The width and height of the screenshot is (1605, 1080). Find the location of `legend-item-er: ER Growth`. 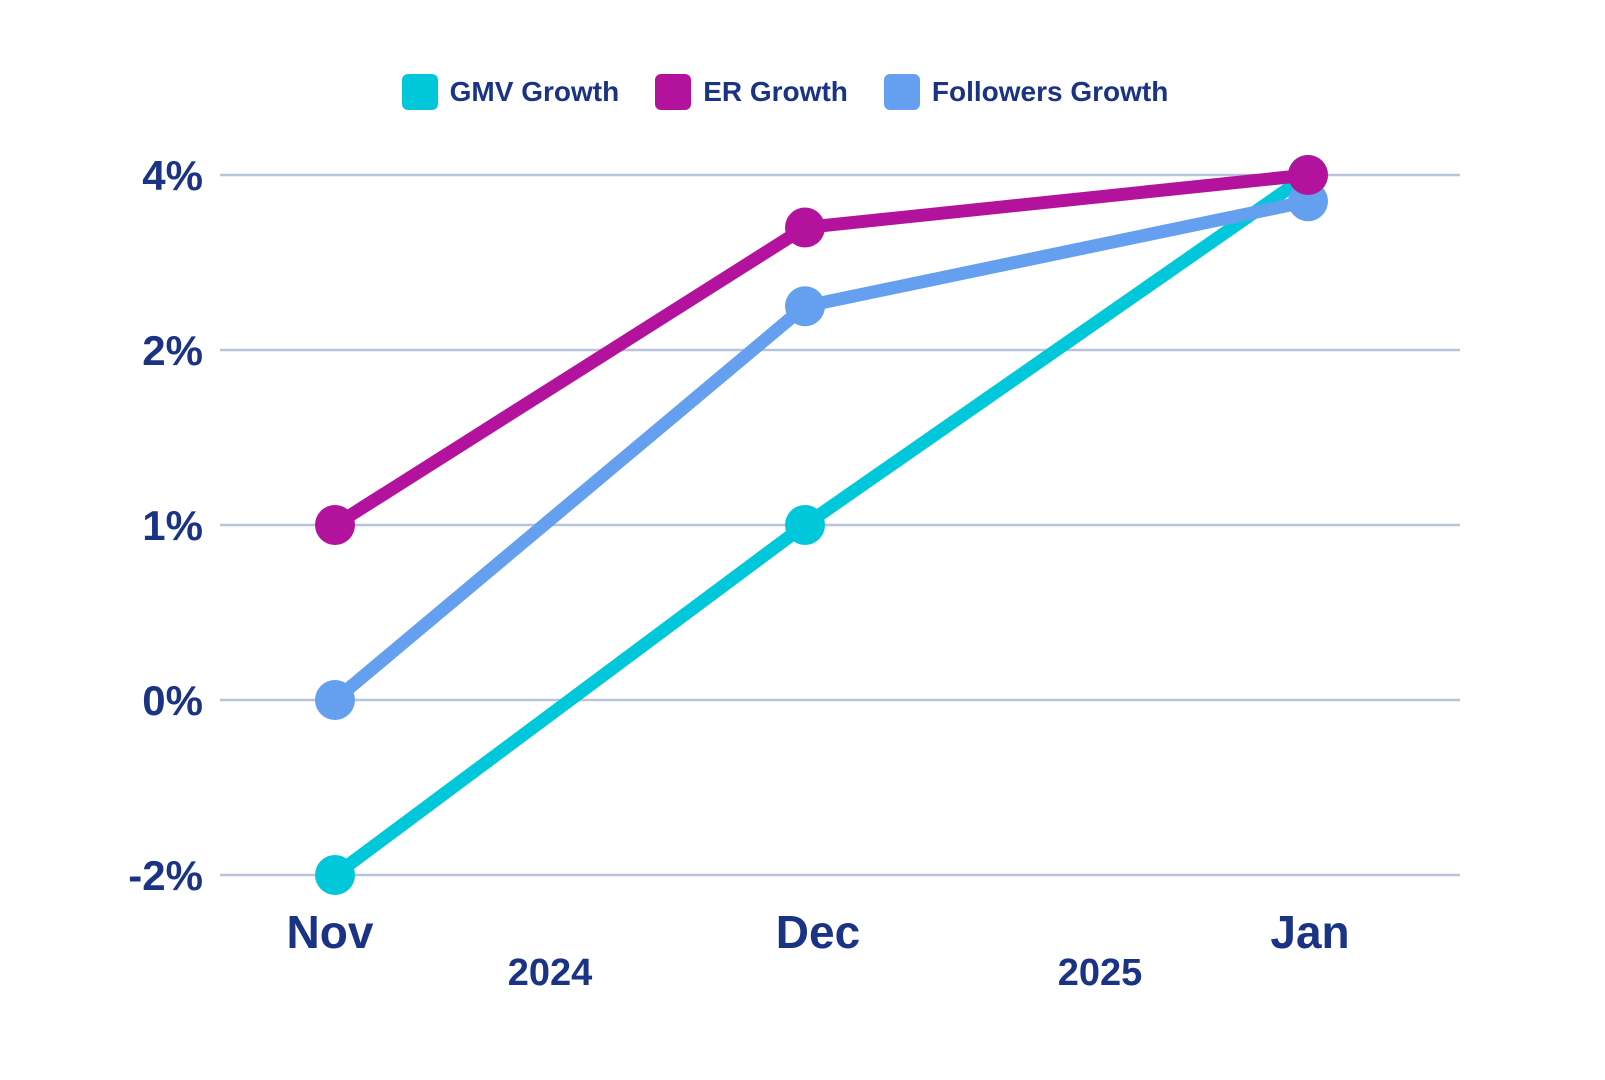

legend-item-er: ER Growth is located at coordinates (751, 92).